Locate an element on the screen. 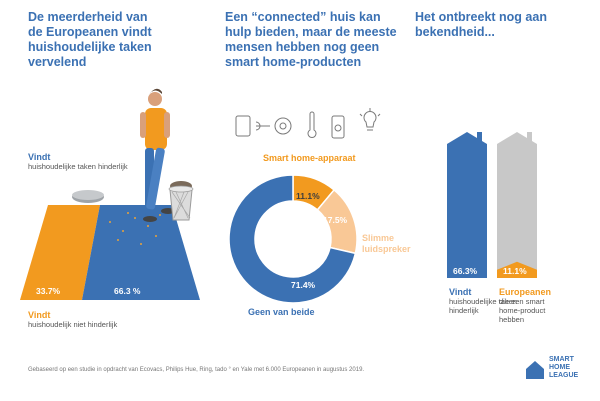  speaker-label-line: luidspreker is located at coordinates (386, 249).